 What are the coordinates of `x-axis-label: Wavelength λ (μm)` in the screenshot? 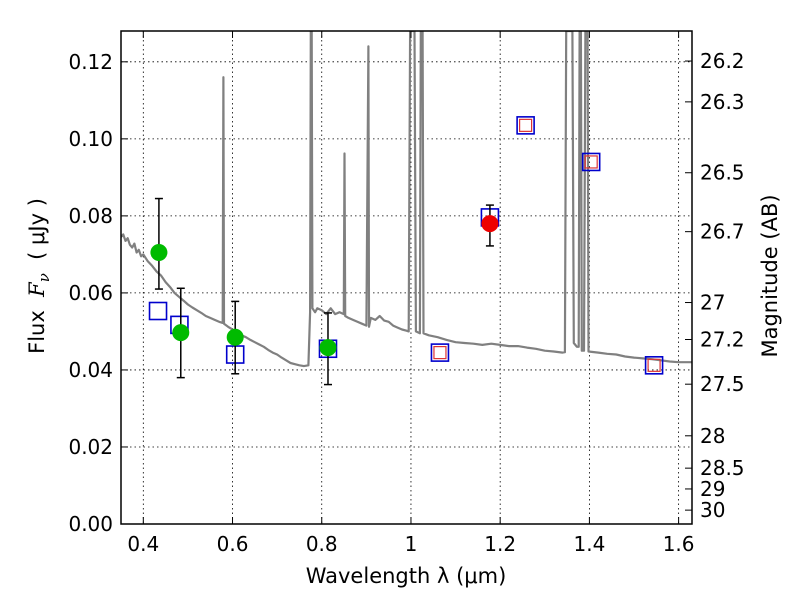 It's located at (406, 576).